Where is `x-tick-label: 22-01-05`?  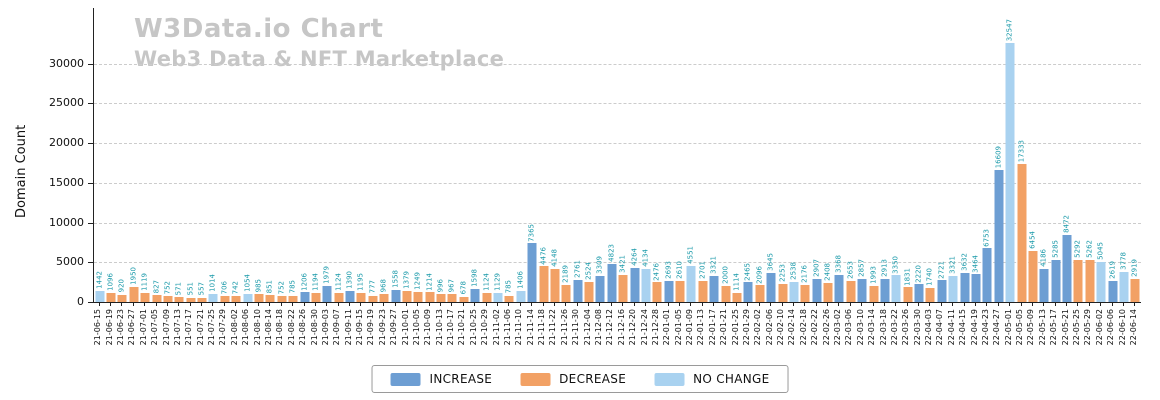
x-tick-label: 22-01-05 is located at coordinates (678, 327).